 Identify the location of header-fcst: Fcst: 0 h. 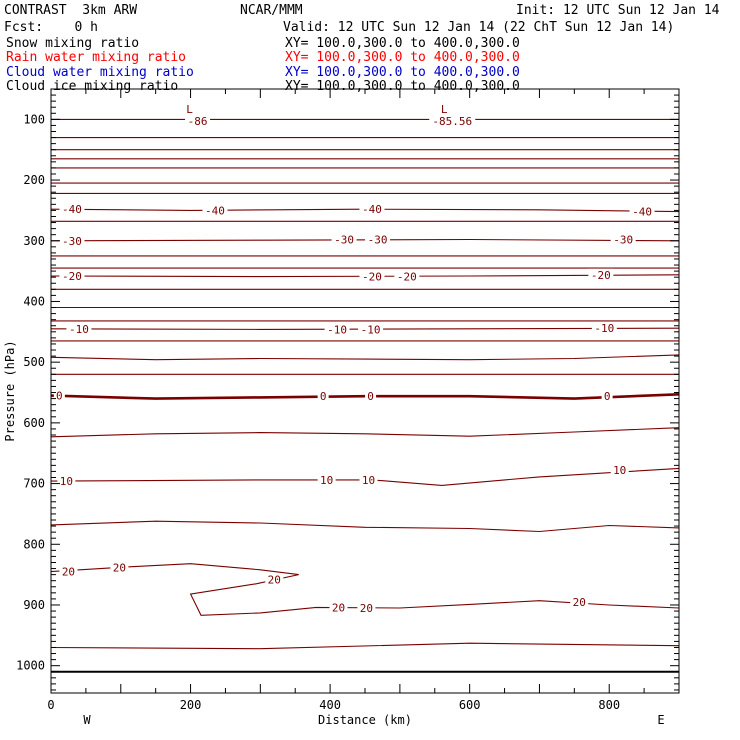
(51, 27).